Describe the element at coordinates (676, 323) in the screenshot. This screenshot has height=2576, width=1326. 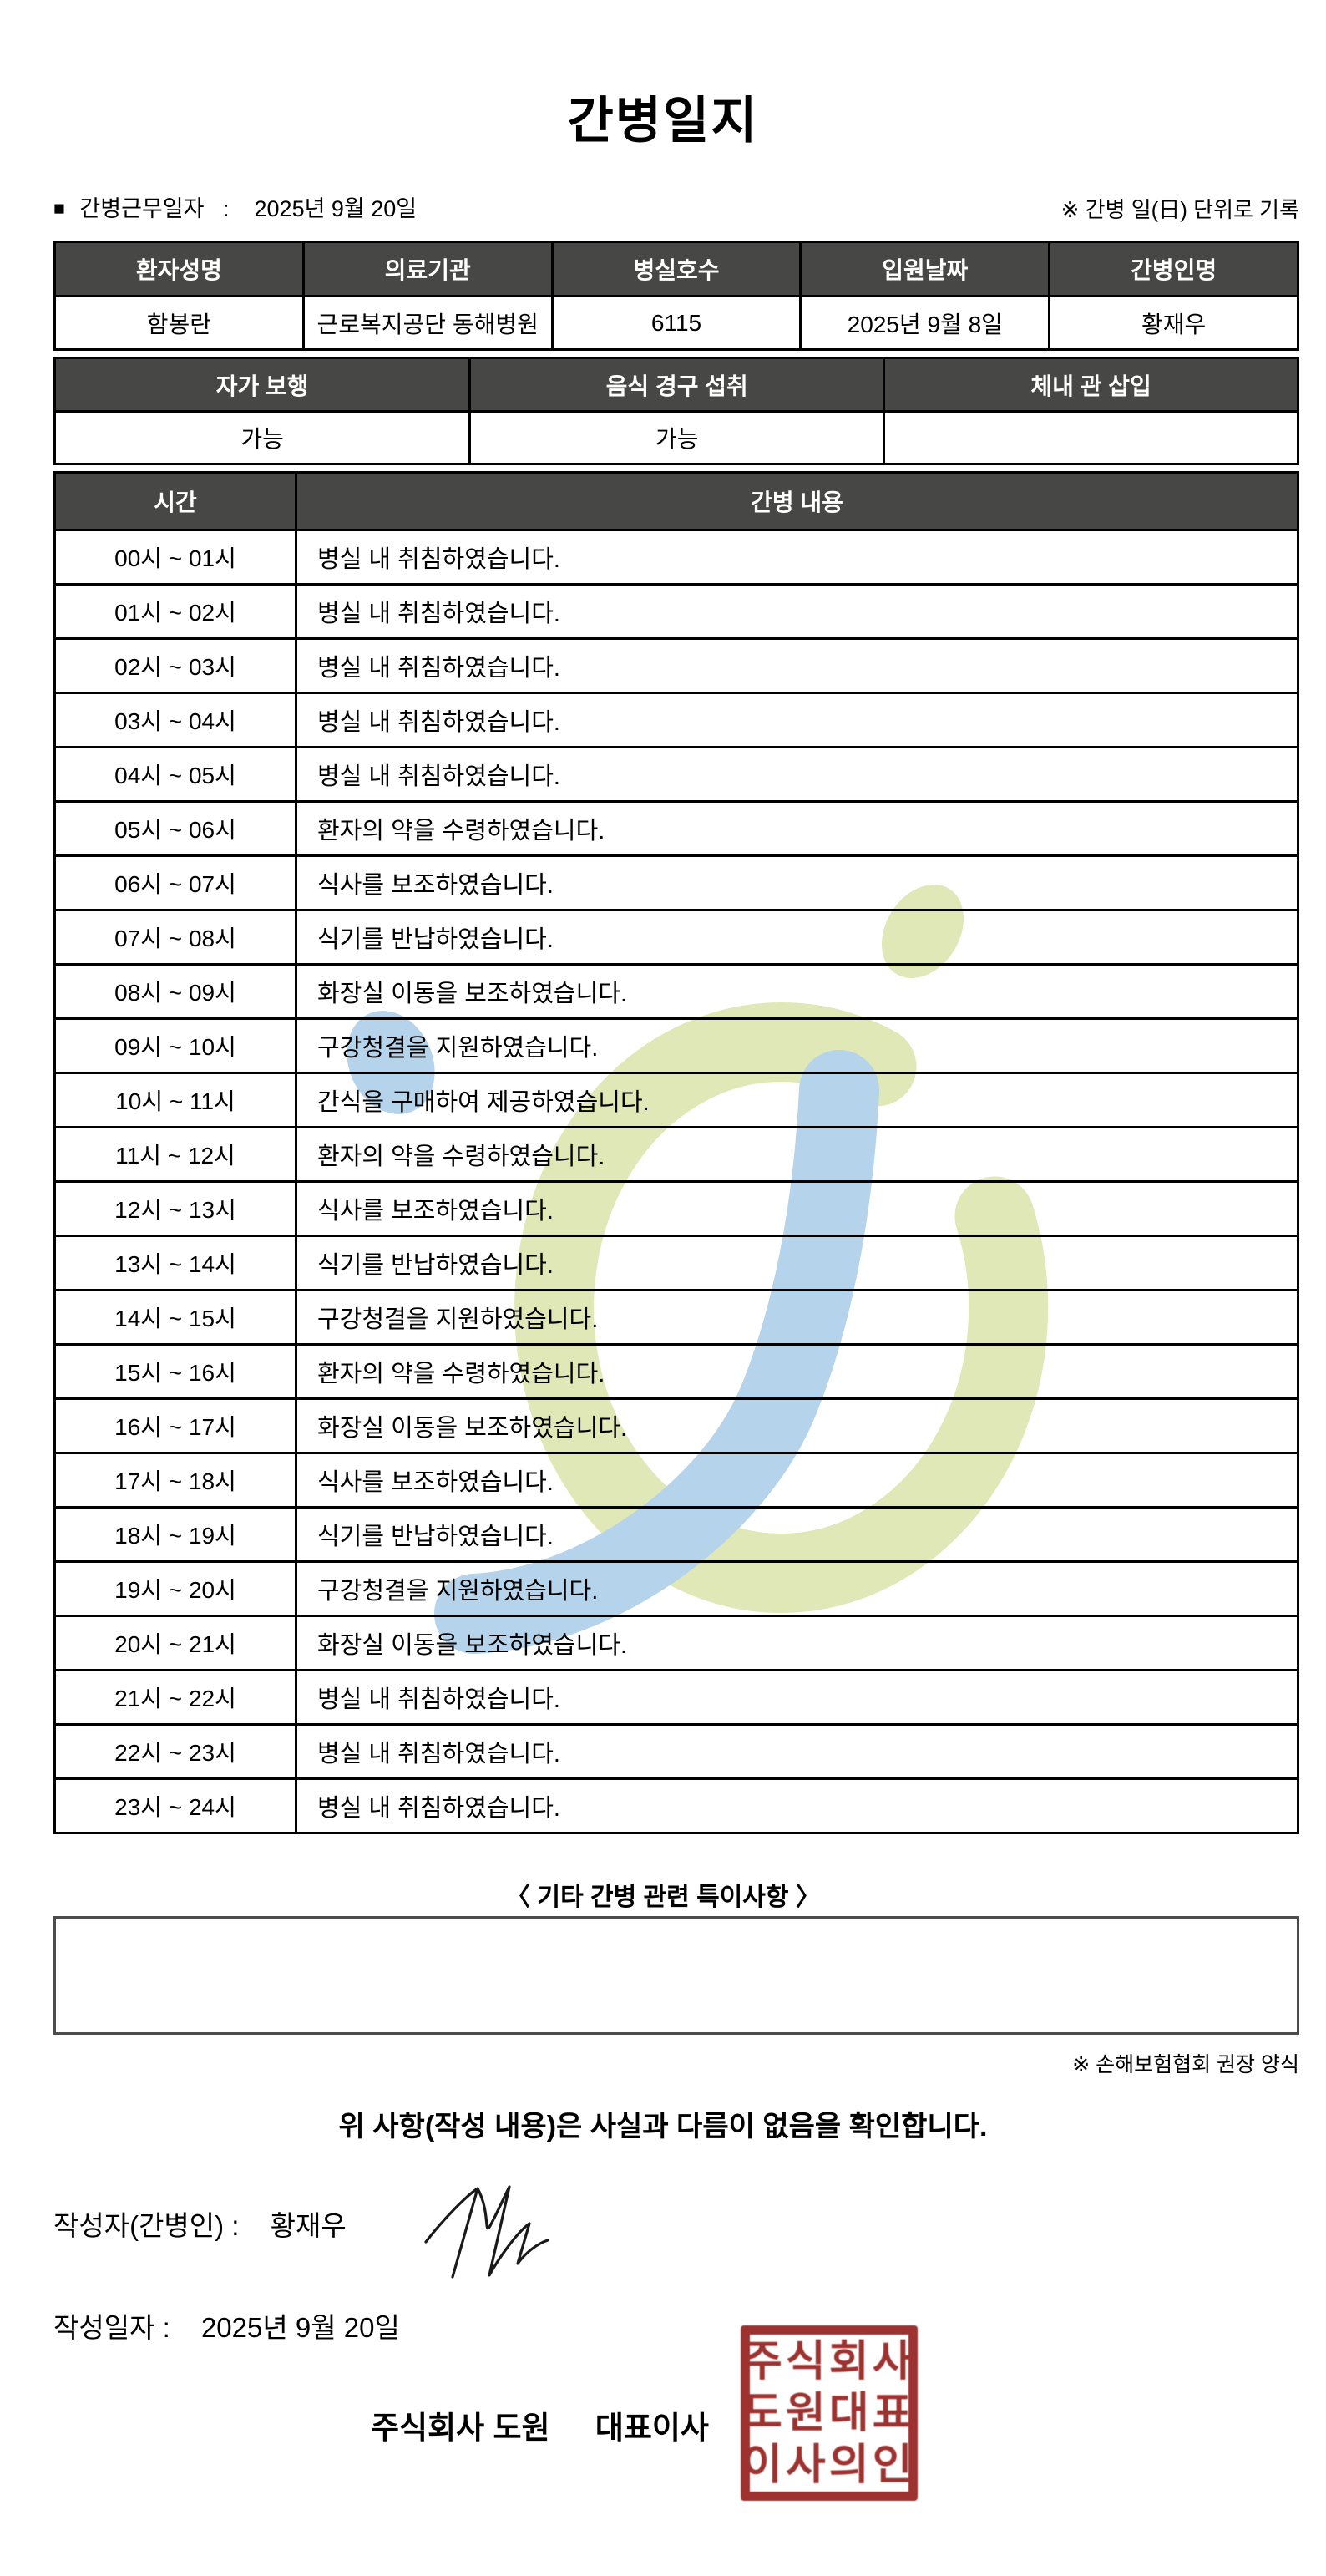
I see `room-number-value: 6115` at that location.